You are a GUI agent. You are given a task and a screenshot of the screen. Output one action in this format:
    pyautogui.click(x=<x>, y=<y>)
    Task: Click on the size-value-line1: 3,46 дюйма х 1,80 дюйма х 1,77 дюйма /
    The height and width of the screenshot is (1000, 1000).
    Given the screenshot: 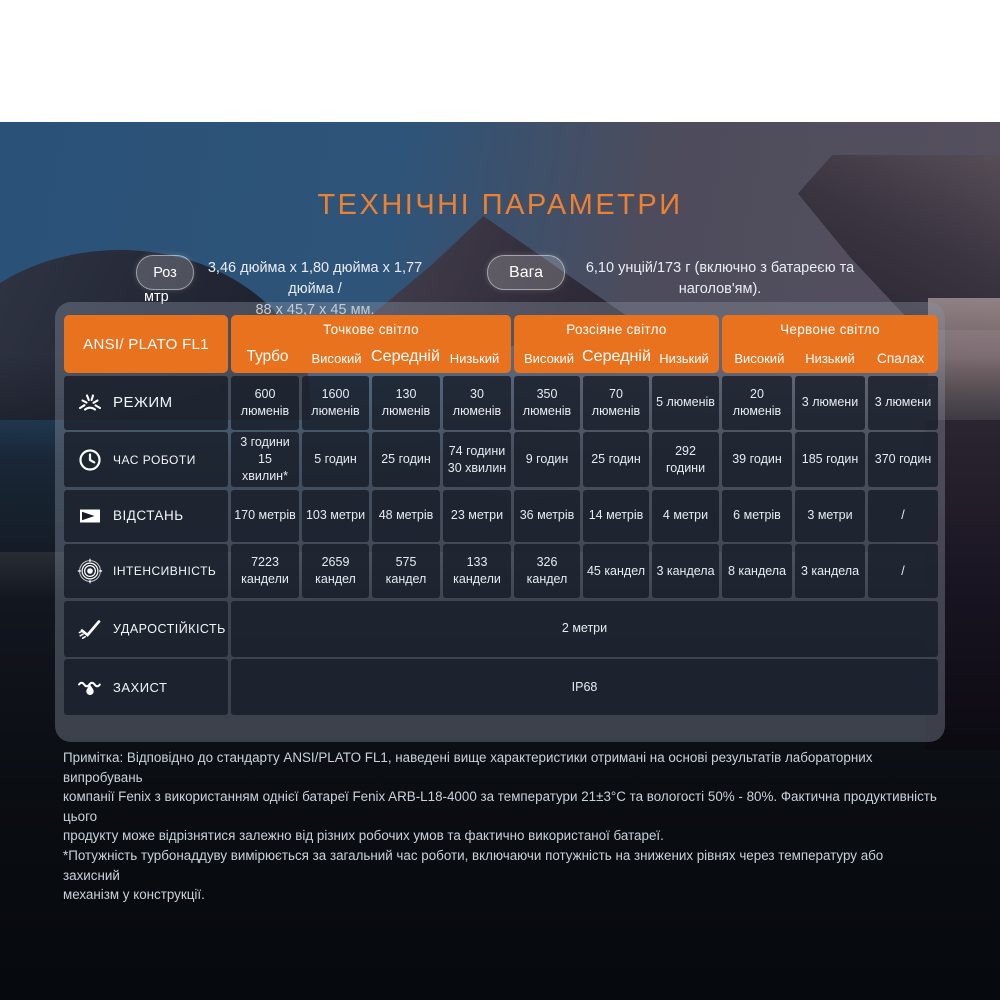 What is the action you would take?
    pyautogui.click(x=315, y=278)
    